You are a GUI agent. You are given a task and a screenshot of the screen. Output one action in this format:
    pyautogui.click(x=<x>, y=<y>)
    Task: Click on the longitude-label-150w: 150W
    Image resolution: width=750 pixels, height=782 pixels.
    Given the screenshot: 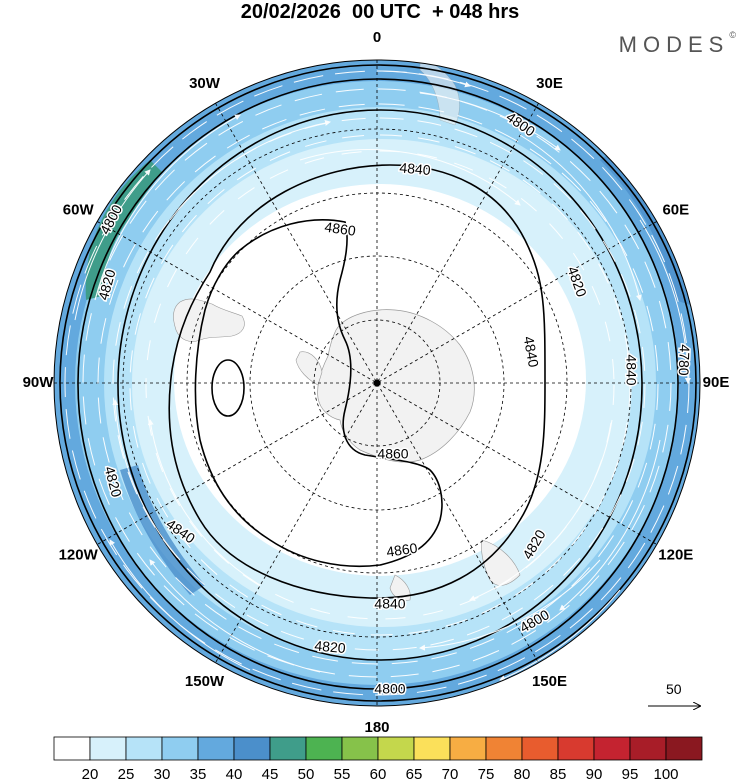 What is the action you would take?
    pyautogui.click(x=205, y=681)
    